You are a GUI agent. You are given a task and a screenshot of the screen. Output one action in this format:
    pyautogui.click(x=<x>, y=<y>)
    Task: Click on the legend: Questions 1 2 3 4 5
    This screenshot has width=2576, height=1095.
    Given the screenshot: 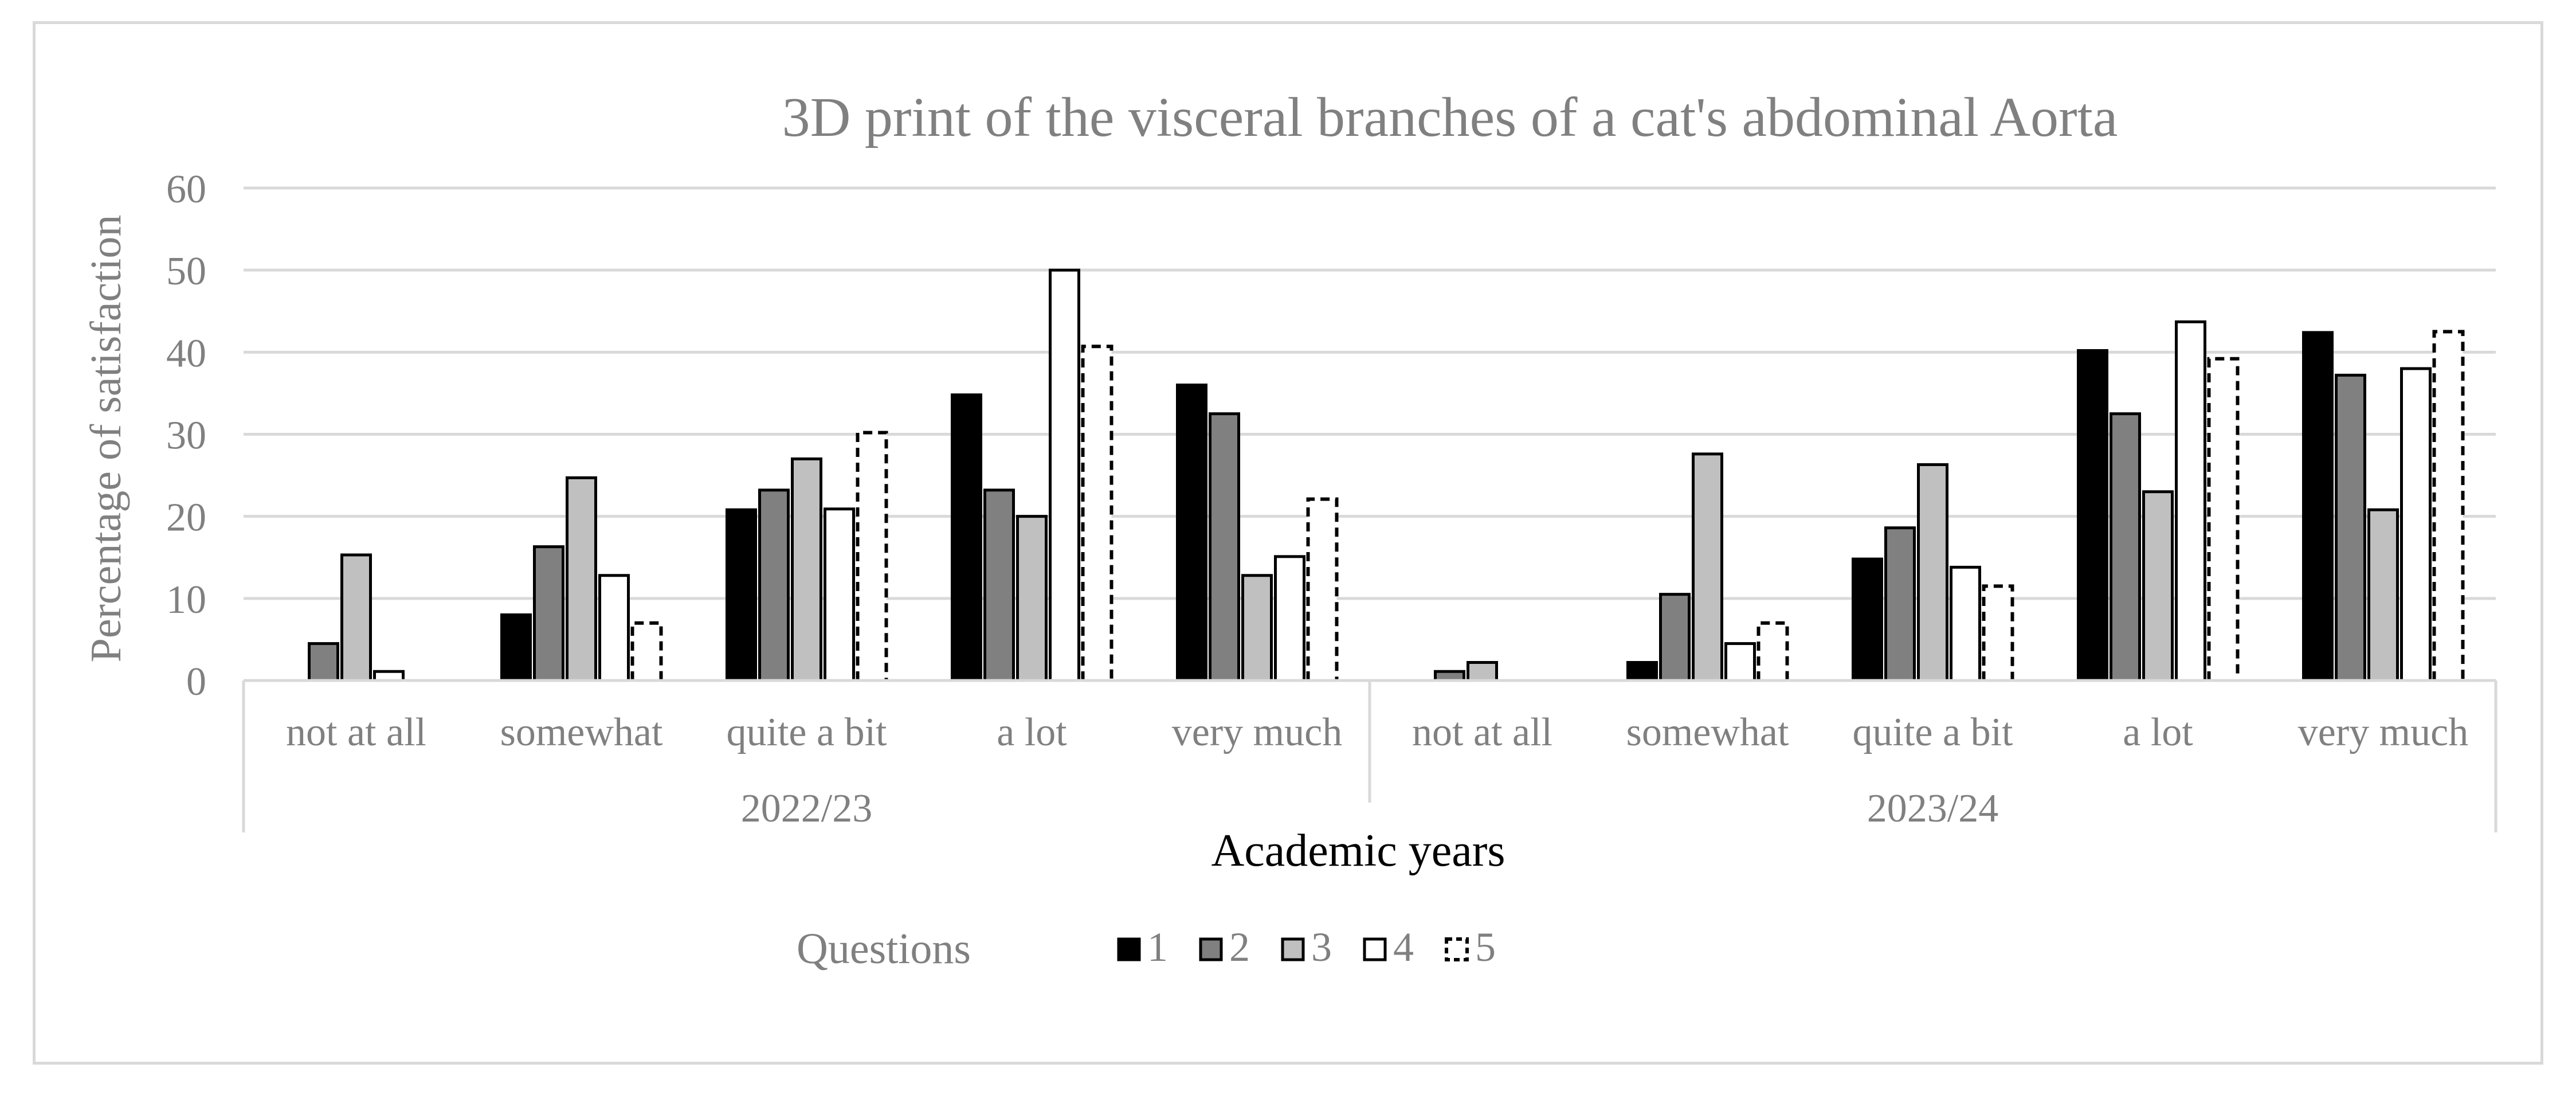 What is the action you would take?
    pyautogui.click(x=1146, y=948)
    